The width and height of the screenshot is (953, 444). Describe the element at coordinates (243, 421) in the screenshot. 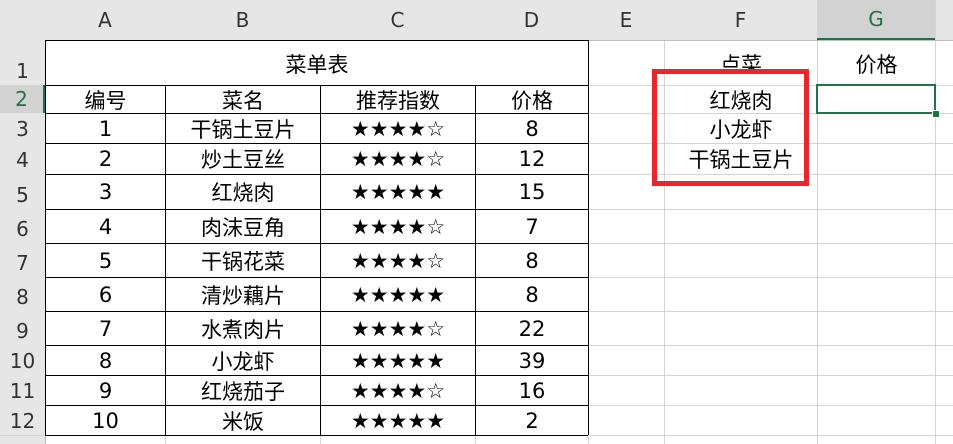

I see `table-cell: 米饭` at that location.